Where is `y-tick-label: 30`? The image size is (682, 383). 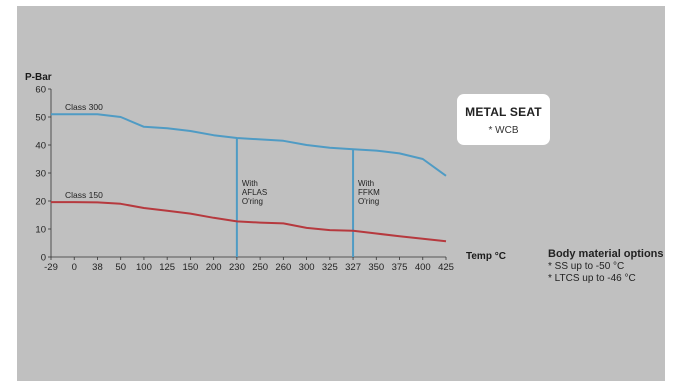 y-tick-label: 30 is located at coordinates (40, 174).